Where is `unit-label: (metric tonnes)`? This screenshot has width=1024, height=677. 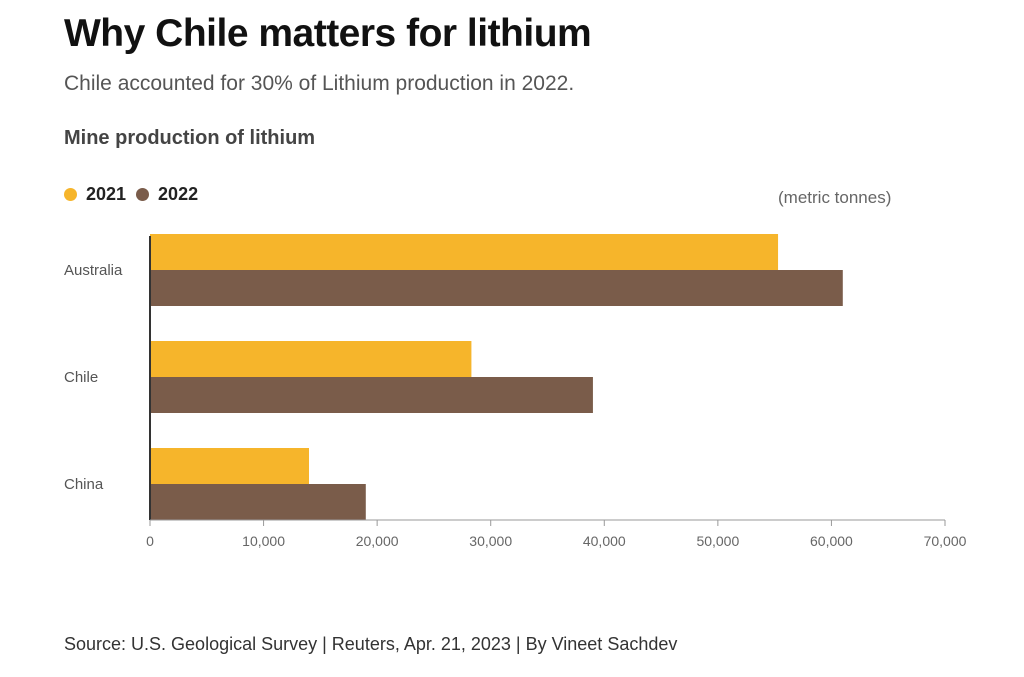
unit-label: (metric tonnes) is located at coordinates (835, 197).